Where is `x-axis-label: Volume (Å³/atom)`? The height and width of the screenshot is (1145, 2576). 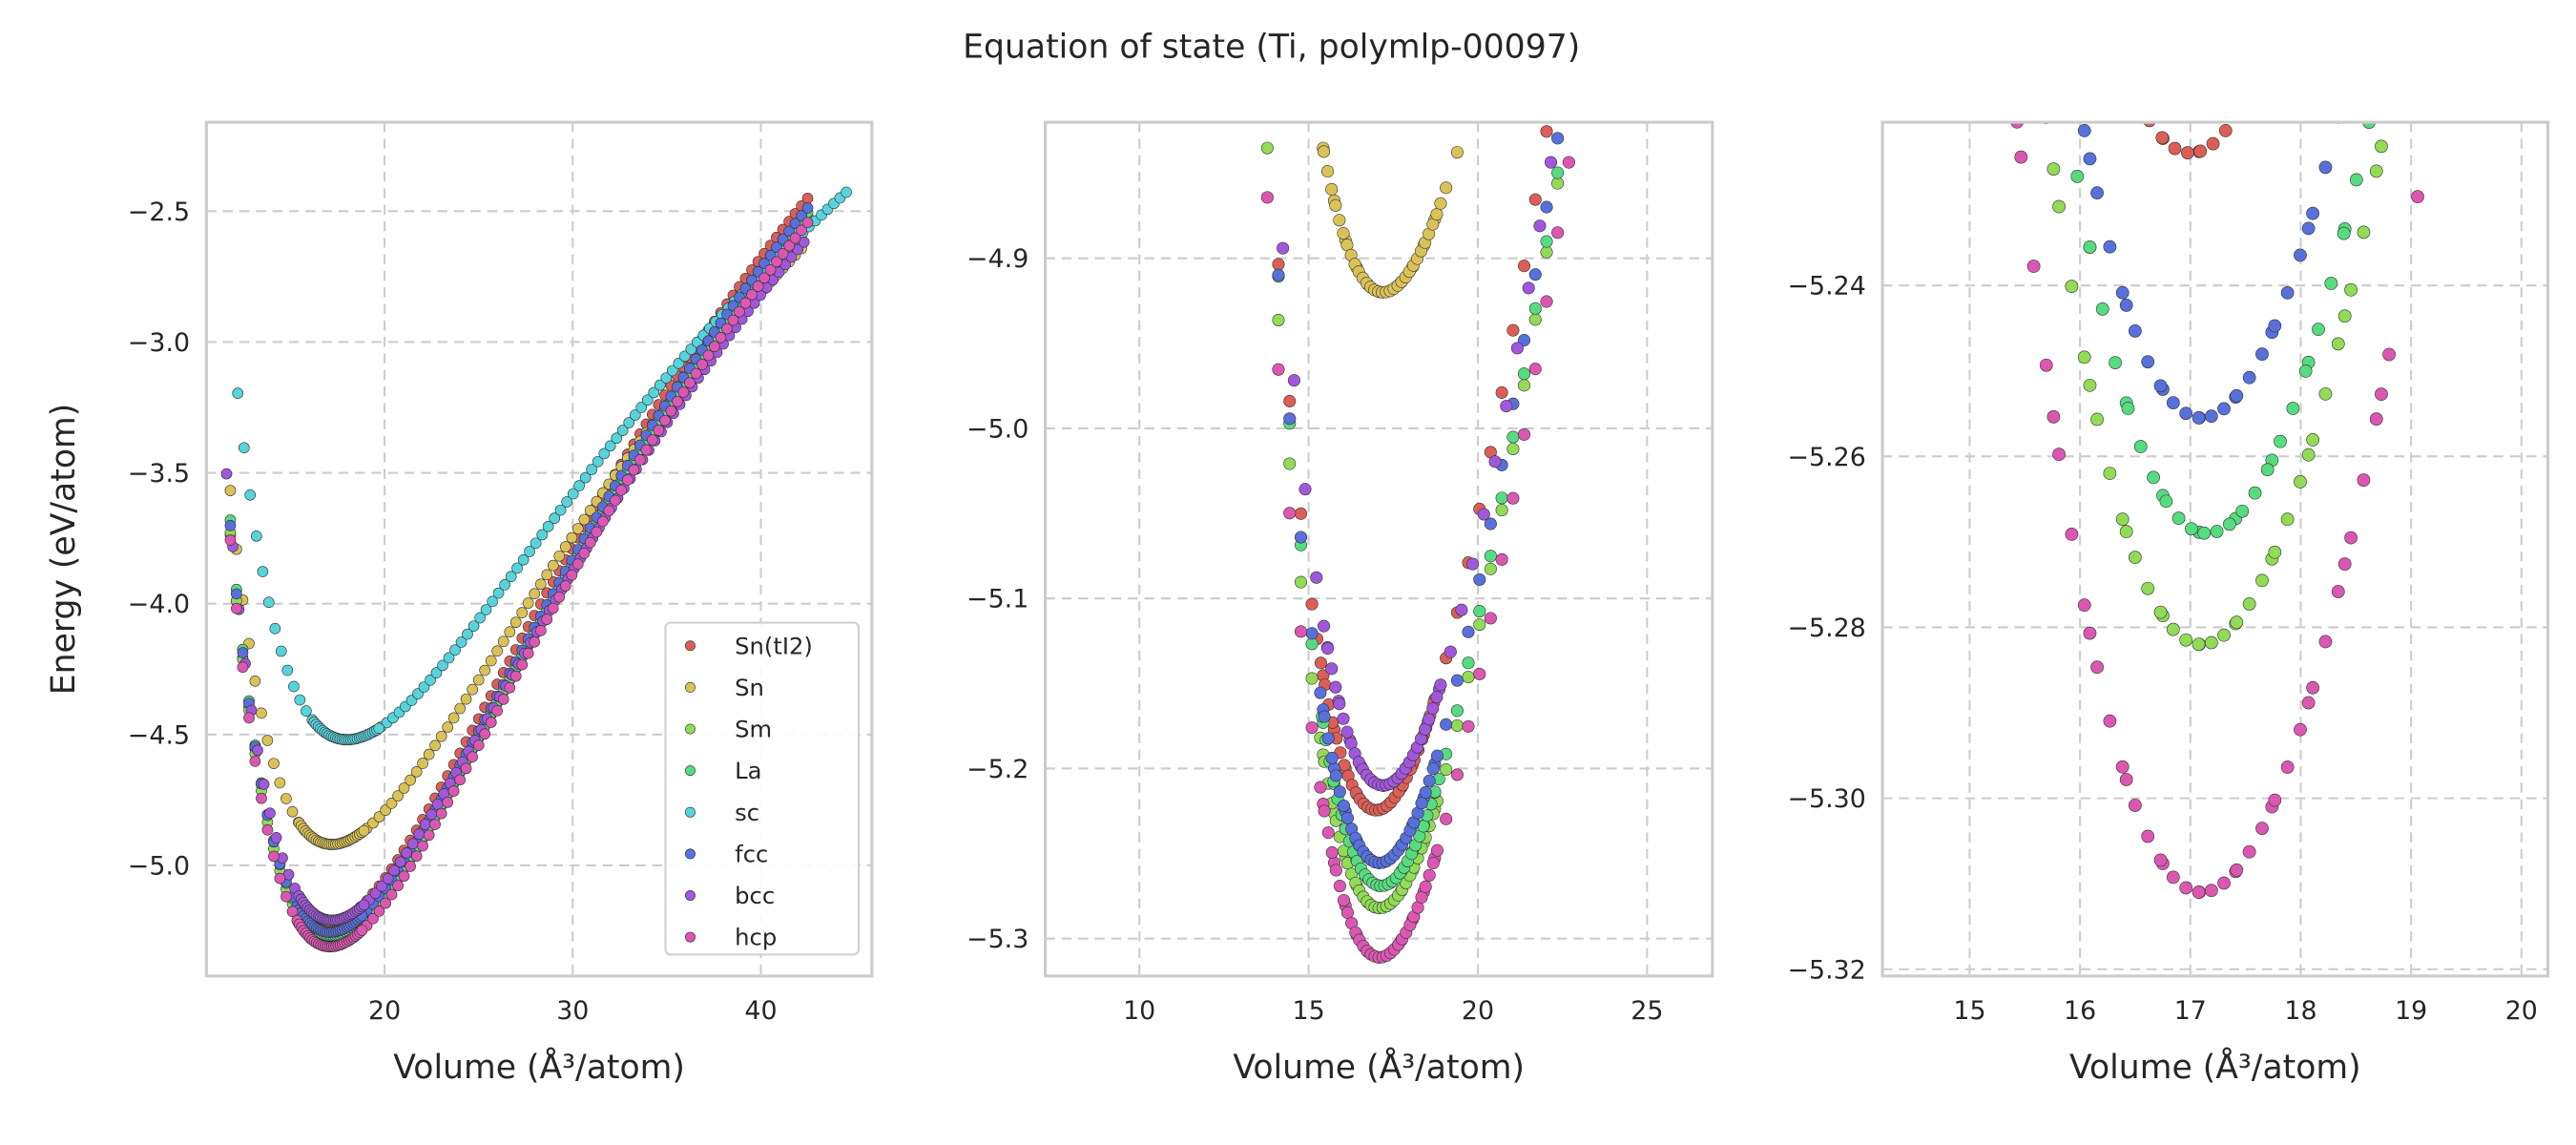
x-axis-label: Volume (Å³/atom) is located at coordinates (2215, 1066).